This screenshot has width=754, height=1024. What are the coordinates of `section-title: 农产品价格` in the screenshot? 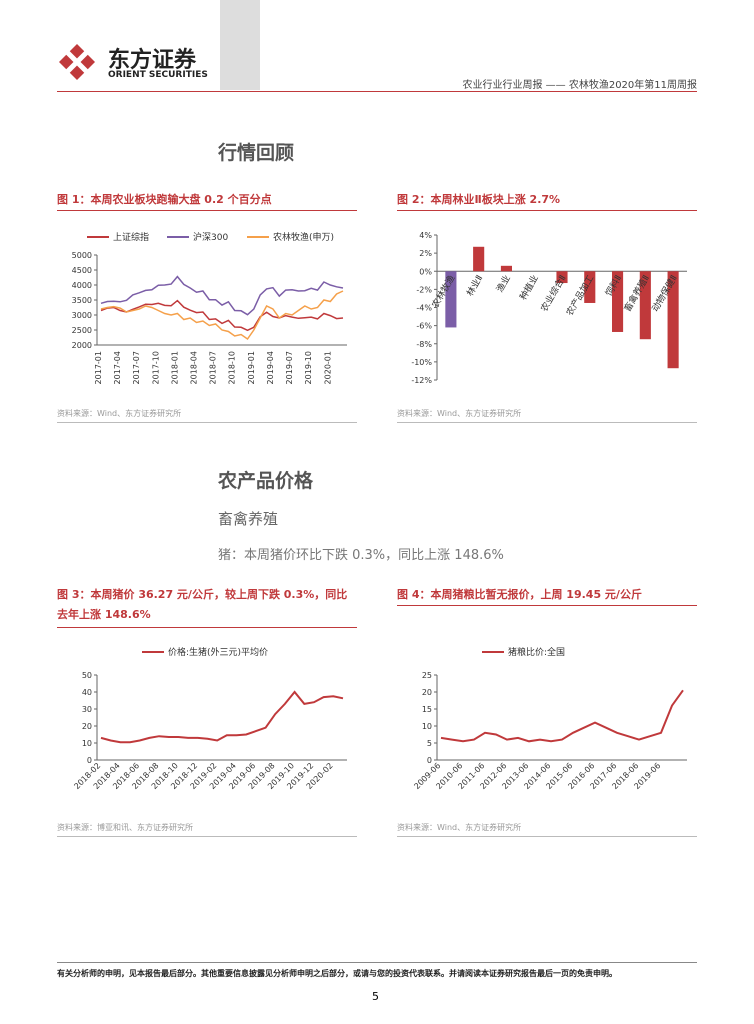 It's located at (266, 481).